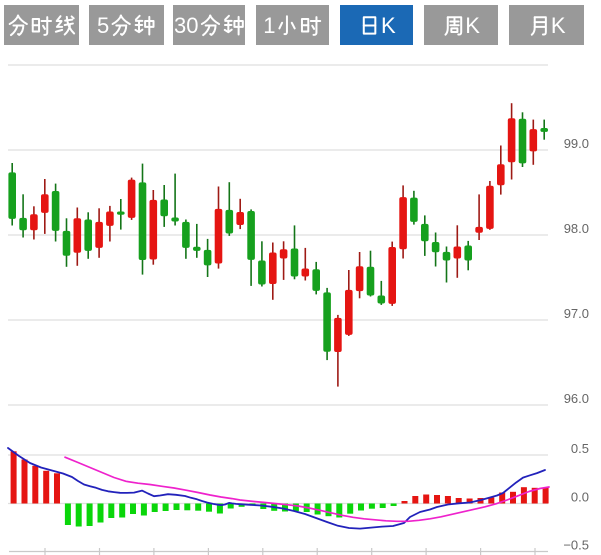  What do you see at coordinates (576, 313) in the screenshot?
I see `svg-text: 97.0` at bounding box center [576, 313].